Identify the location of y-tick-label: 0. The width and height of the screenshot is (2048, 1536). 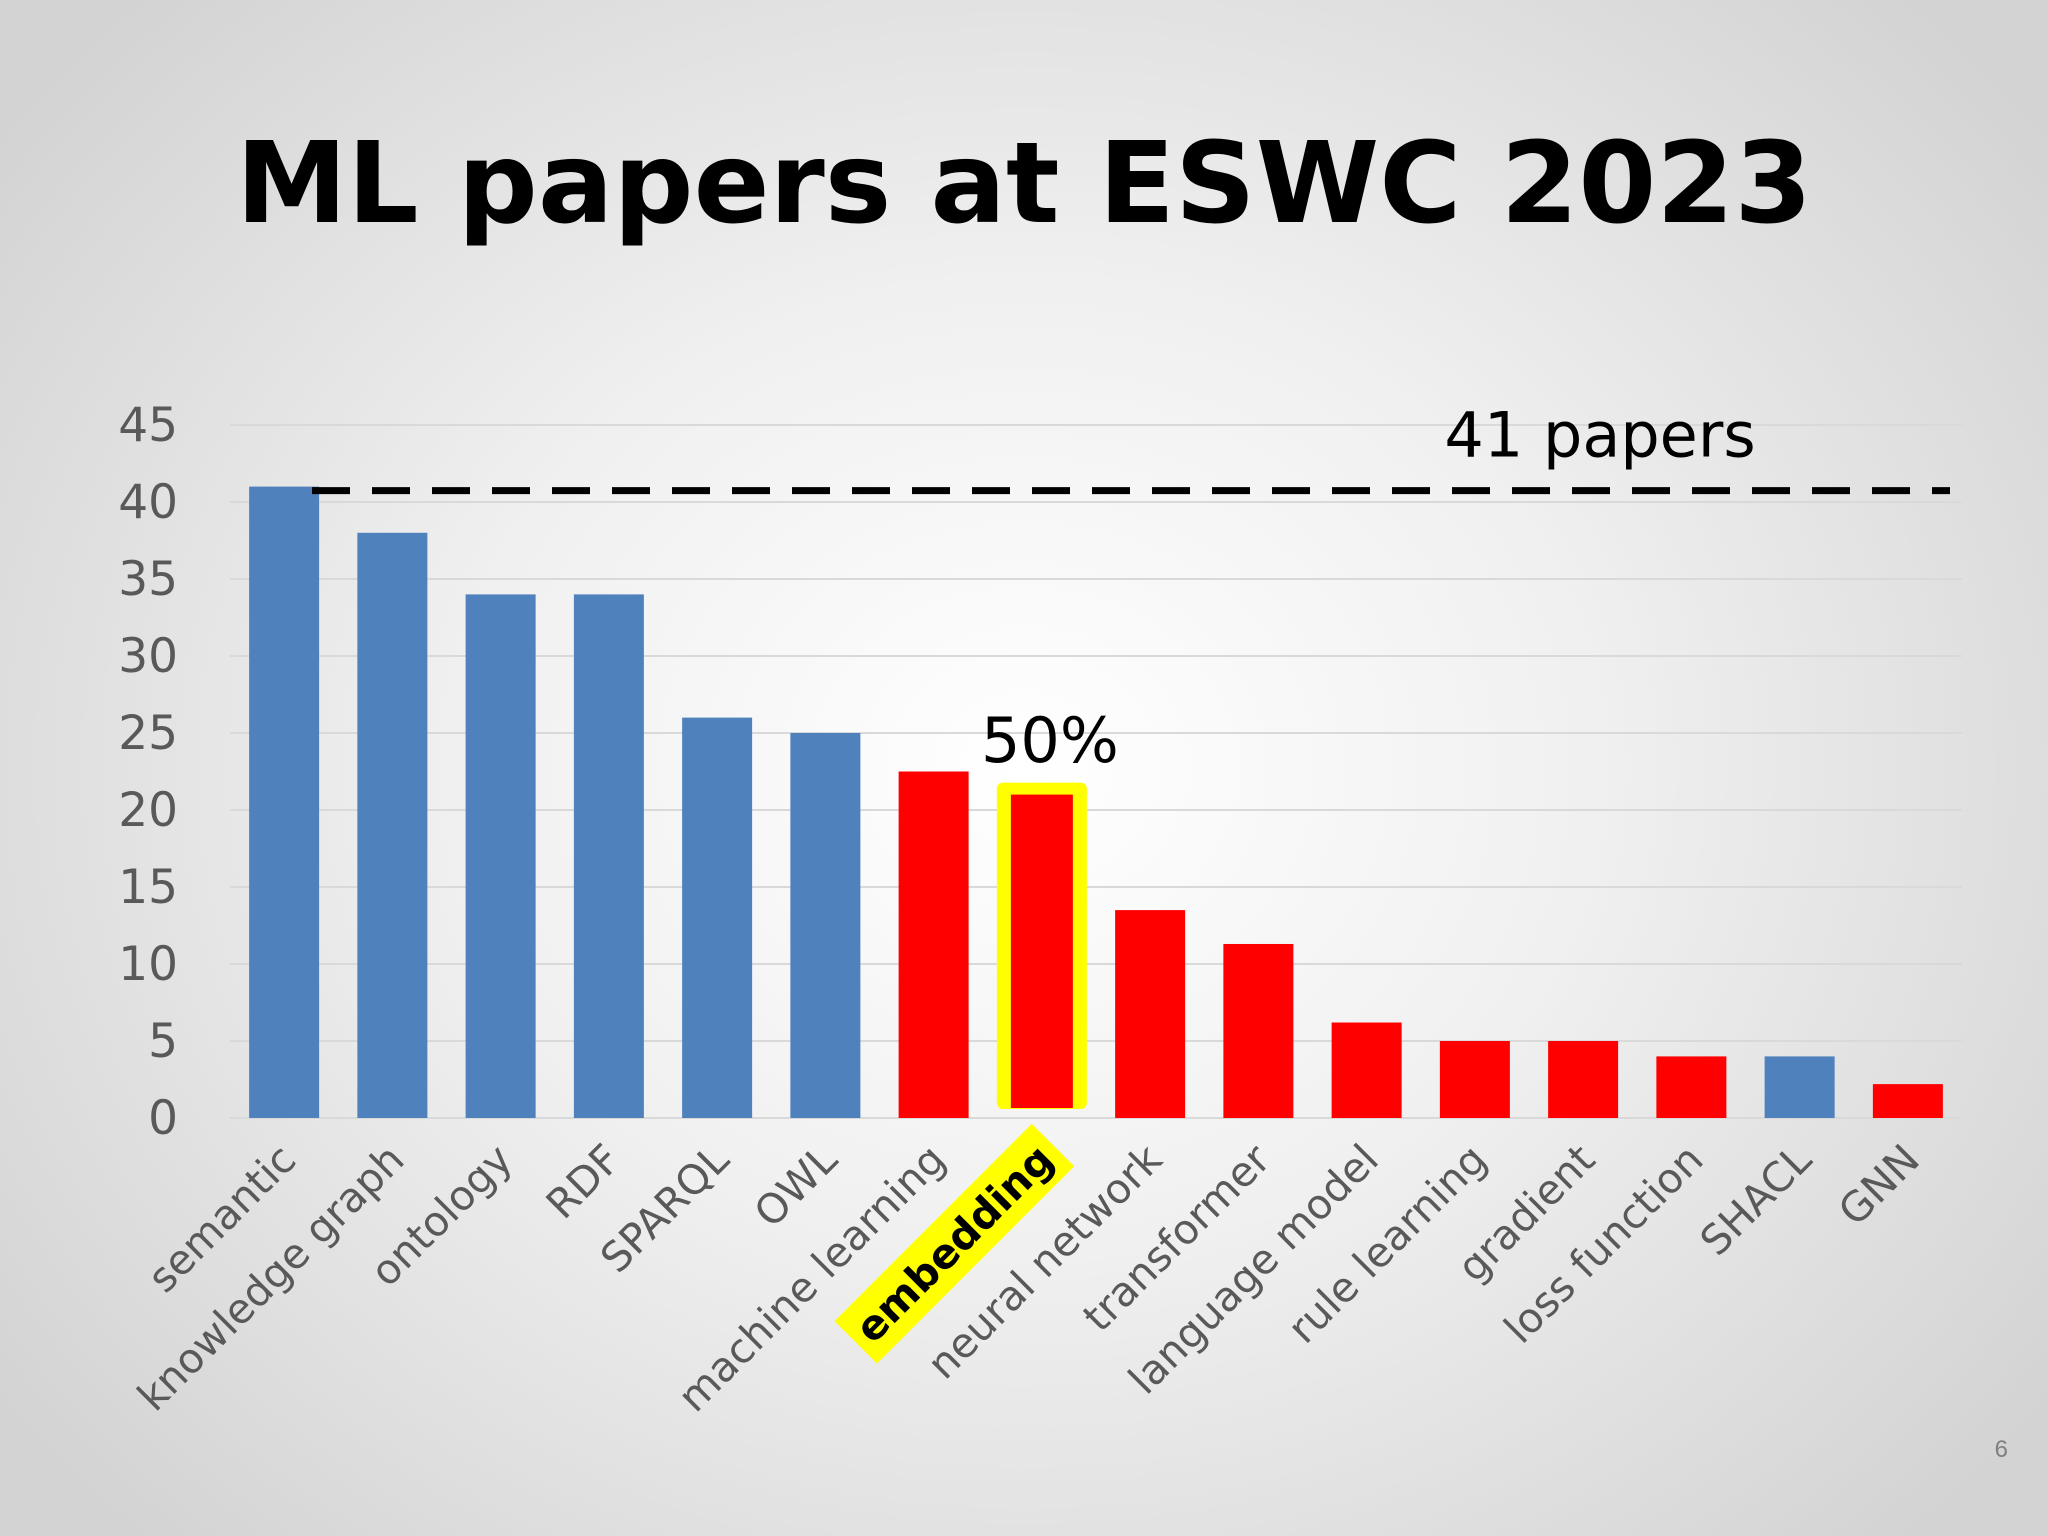
(163, 1118).